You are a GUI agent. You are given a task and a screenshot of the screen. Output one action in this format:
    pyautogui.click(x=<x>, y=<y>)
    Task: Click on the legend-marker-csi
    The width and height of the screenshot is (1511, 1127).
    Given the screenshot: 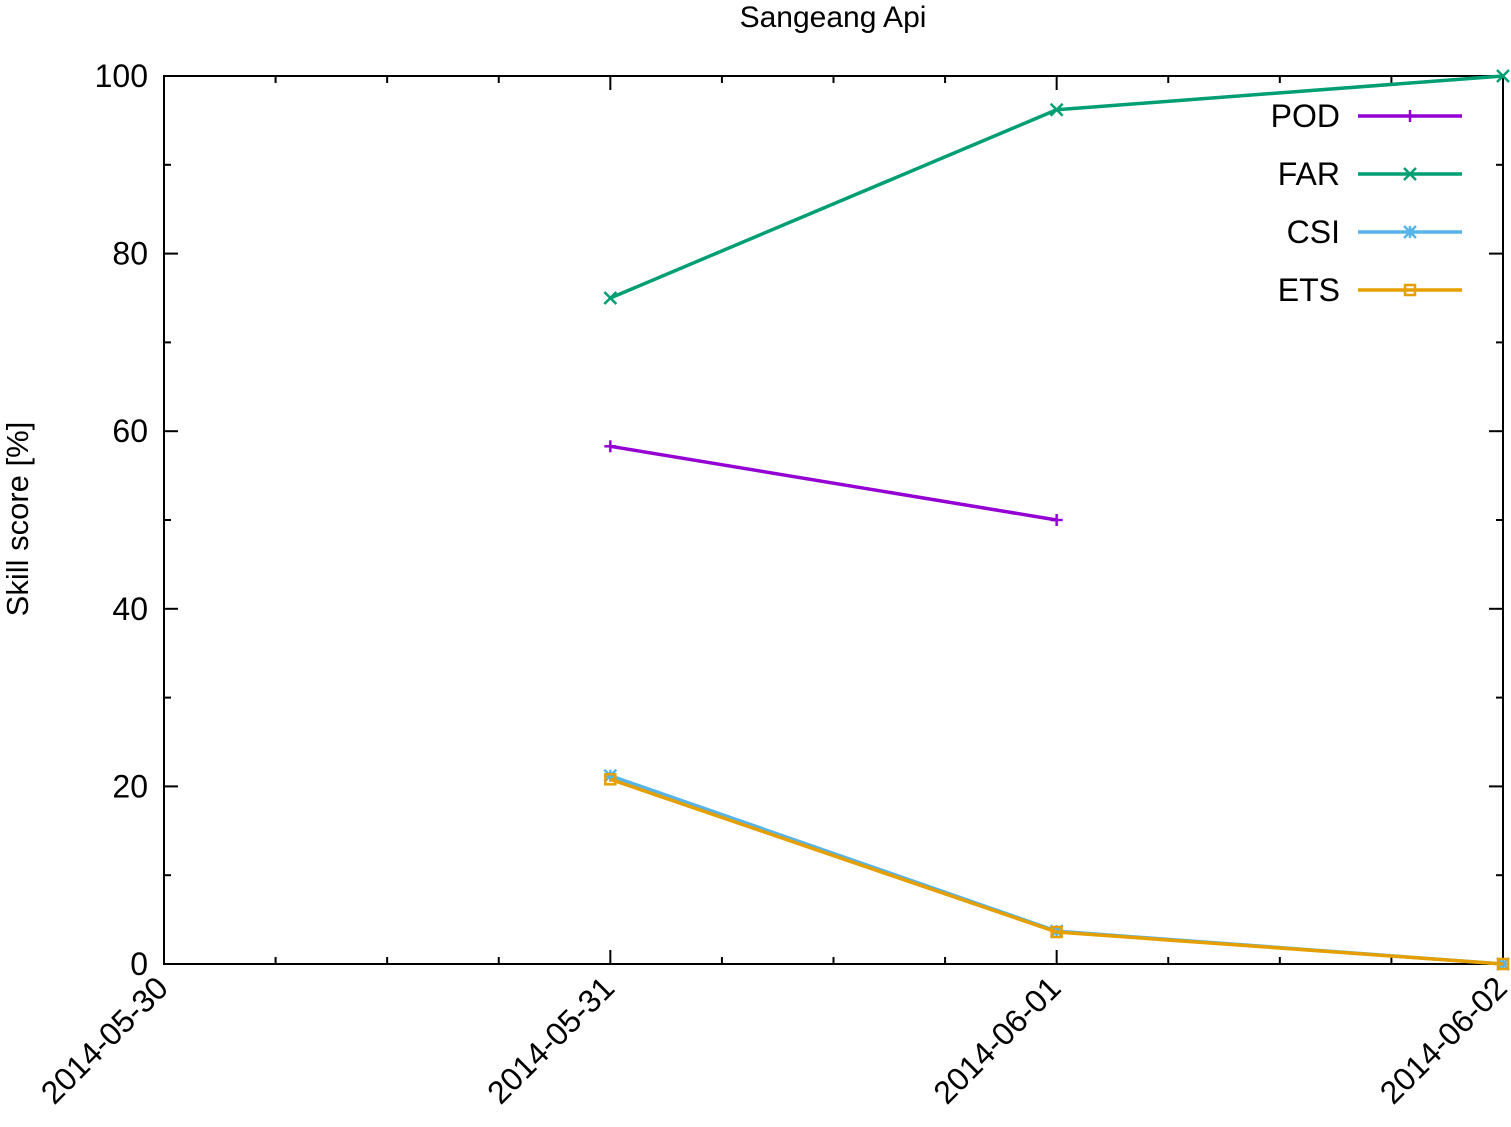 What is the action you would take?
    pyautogui.click(x=1410, y=232)
    